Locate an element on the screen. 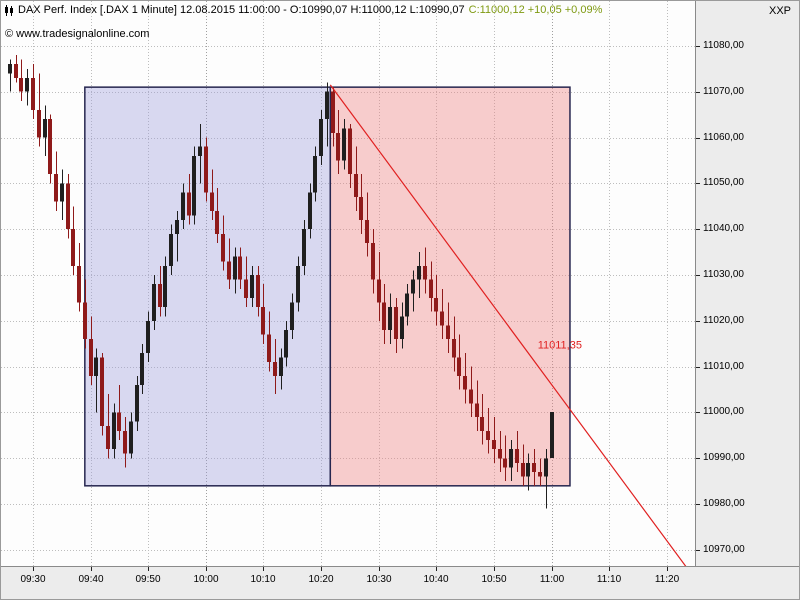 This screenshot has height=600, width=800. time-axis-label: 10:50 is located at coordinates (494, 579).